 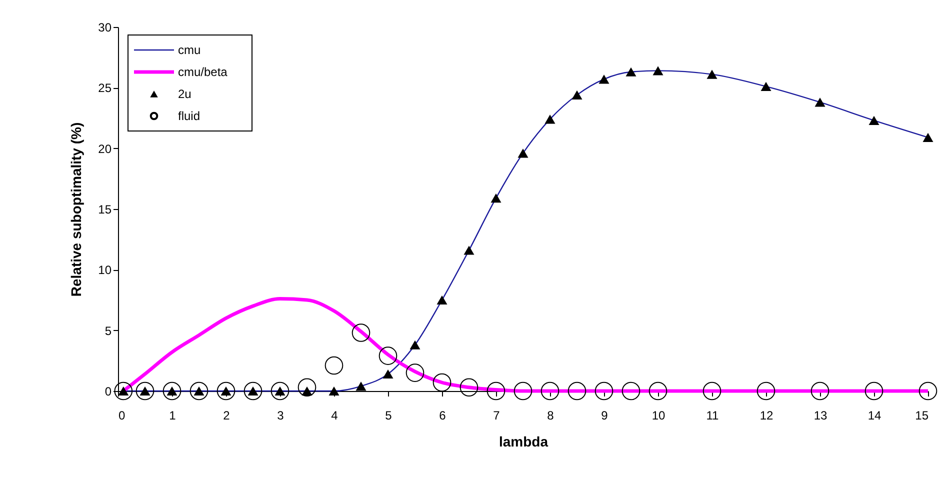 What do you see at coordinates (334, 415) in the screenshot?
I see `x-tick-label: 4` at bounding box center [334, 415].